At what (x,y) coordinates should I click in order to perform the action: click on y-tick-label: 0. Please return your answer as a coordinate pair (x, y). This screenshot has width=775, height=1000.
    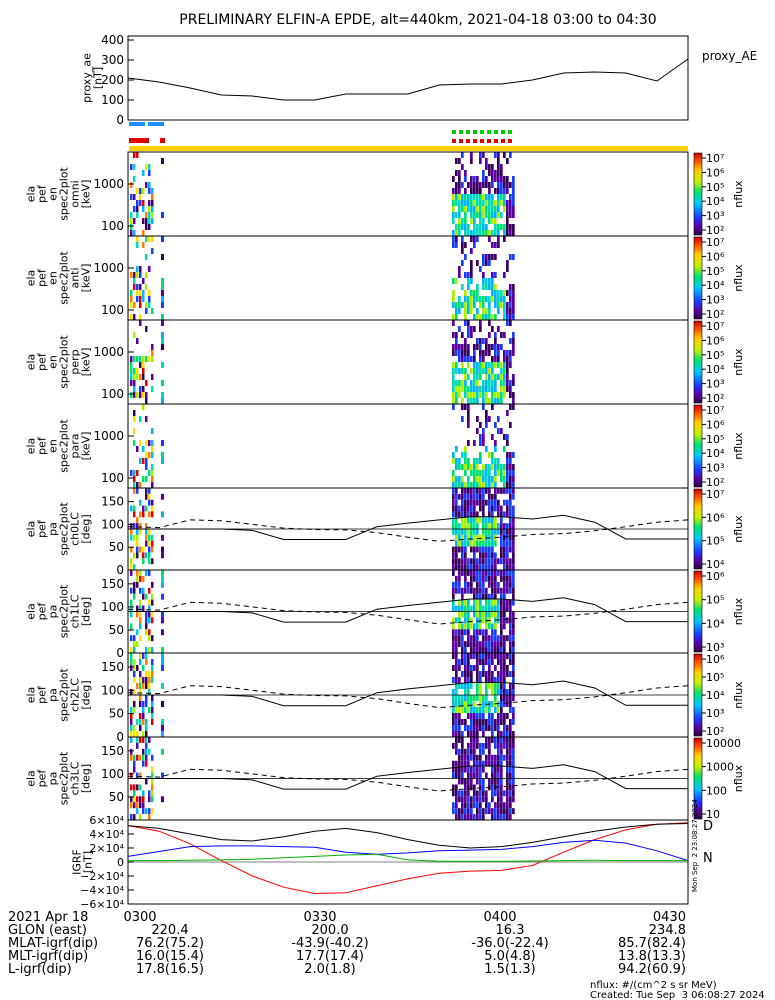
    Looking at the image, I should click on (120, 653).